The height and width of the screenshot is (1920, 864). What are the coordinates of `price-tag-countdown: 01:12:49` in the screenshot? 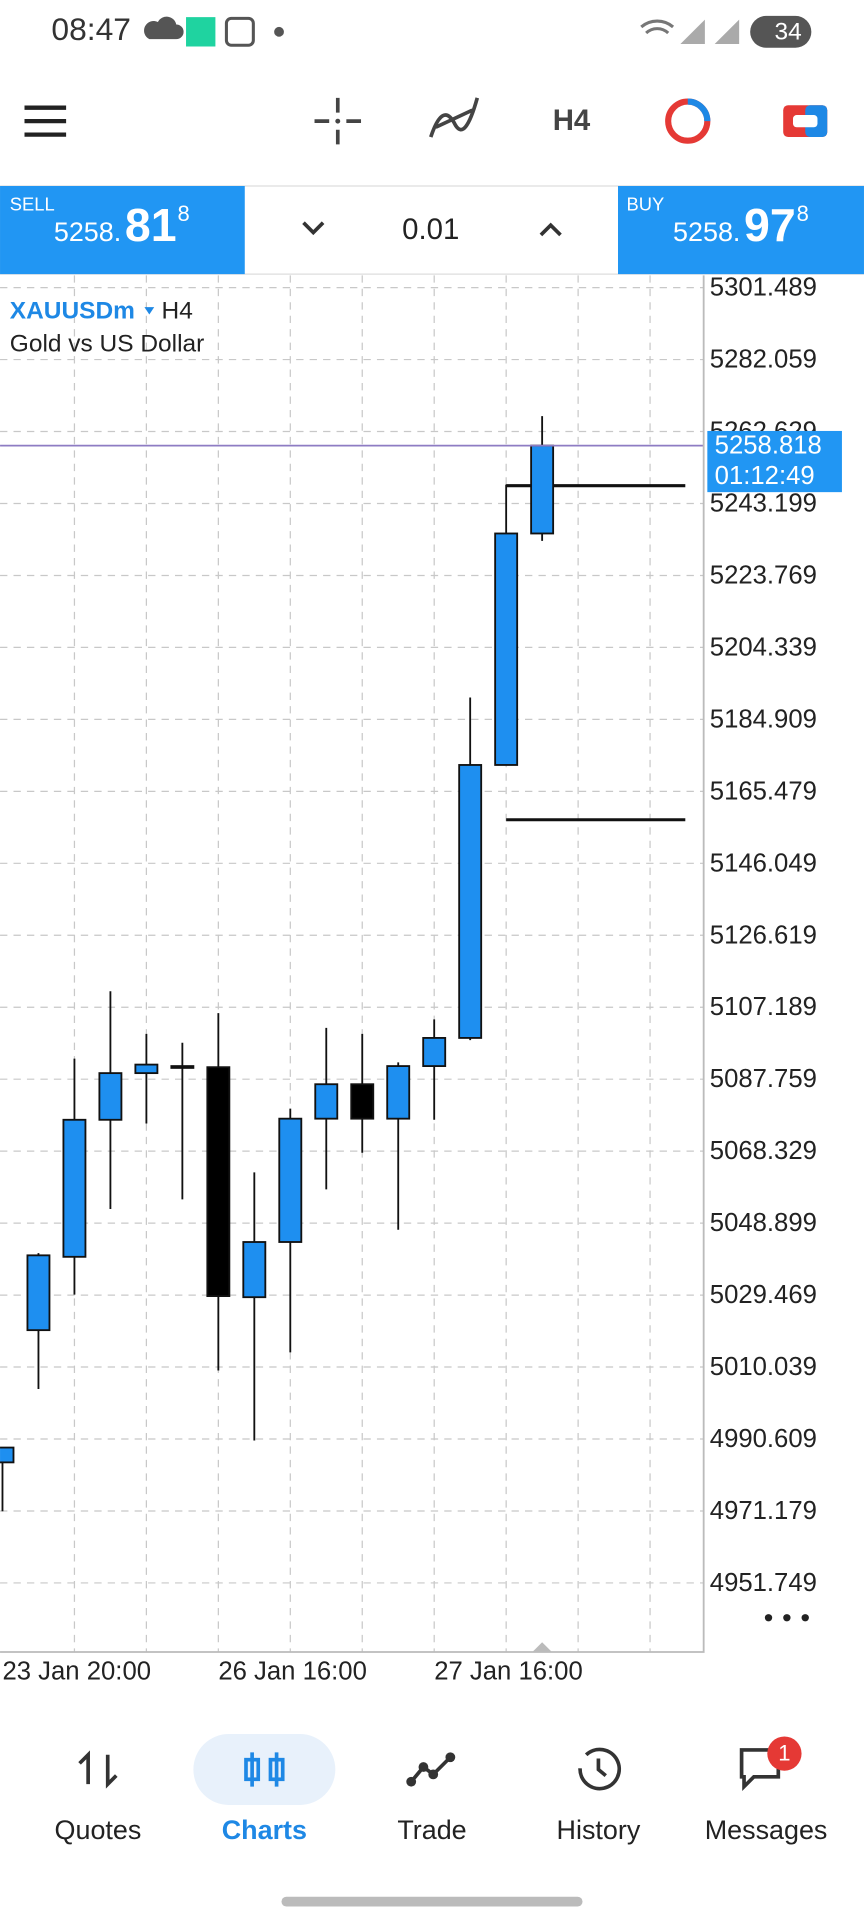 It's located at (765, 476).